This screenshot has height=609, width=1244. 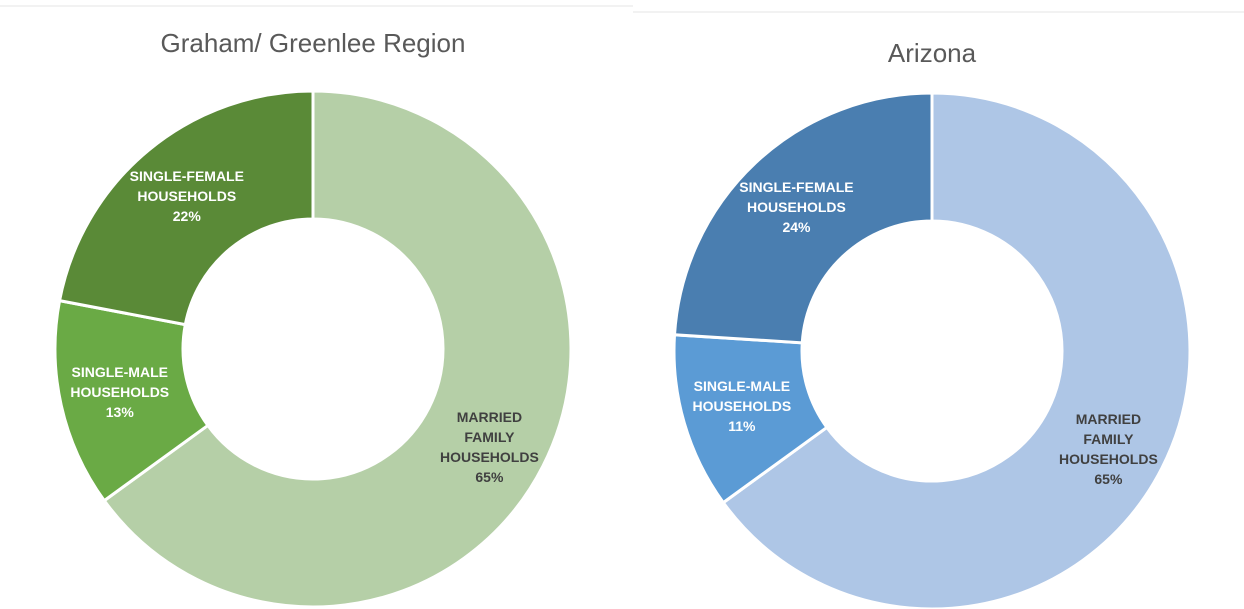 I want to click on slice-label: SINGLE-FEMALE HOUSEHOLDS 22%, so click(x=187, y=196).